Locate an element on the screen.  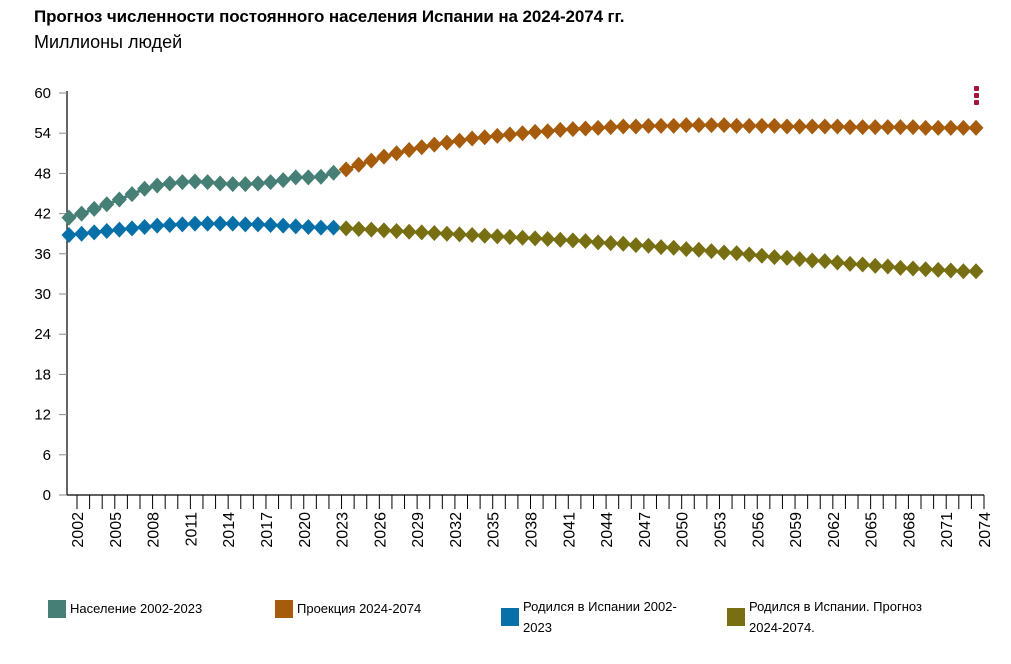
legend-label: Родился в Испании. Прогноз 2024-2074. is located at coordinates (835, 617).